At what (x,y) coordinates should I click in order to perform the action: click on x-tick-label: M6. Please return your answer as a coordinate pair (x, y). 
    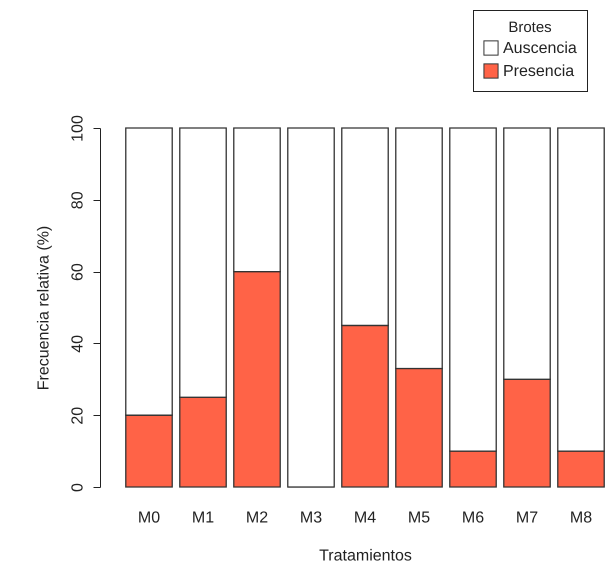
    Looking at the image, I should click on (473, 518).